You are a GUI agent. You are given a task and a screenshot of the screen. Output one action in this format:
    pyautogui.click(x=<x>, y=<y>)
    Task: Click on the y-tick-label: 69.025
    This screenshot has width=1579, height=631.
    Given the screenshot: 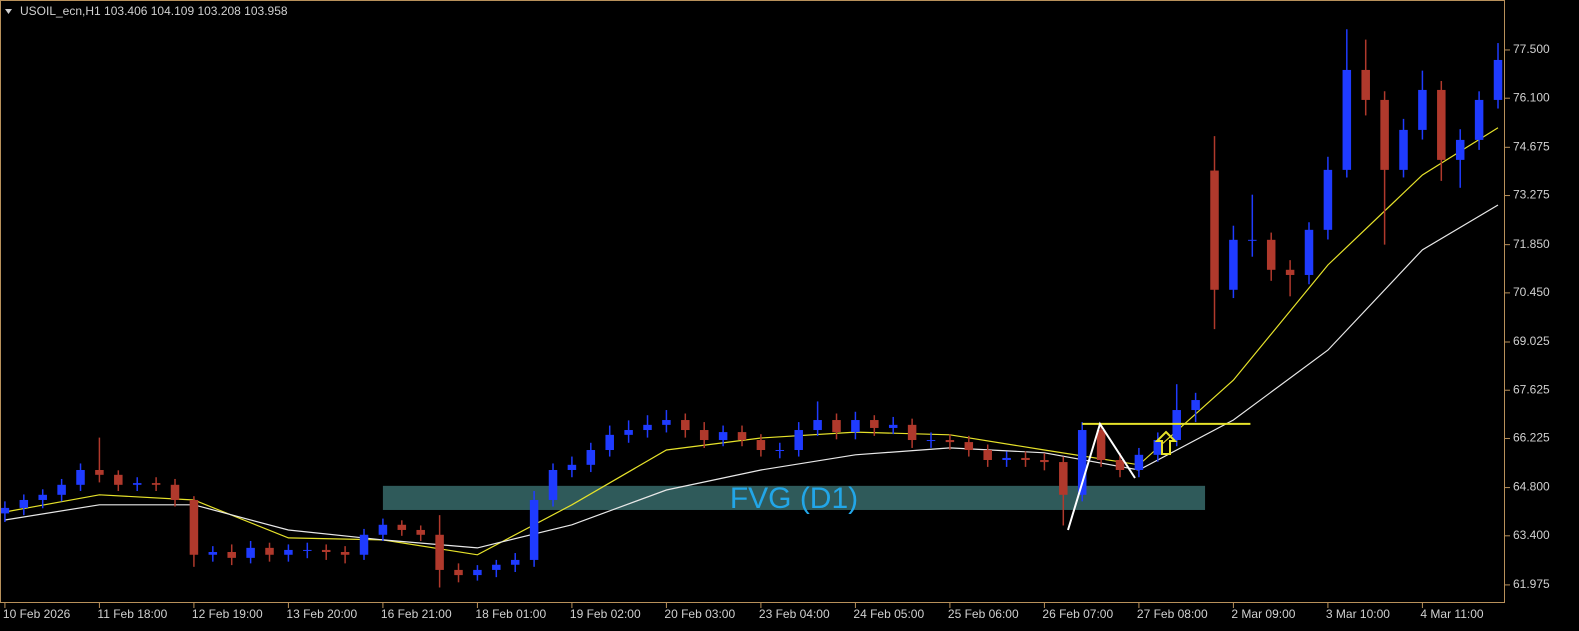 What is the action you would take?
    pyautogui.click(x=1531, y=341)
    